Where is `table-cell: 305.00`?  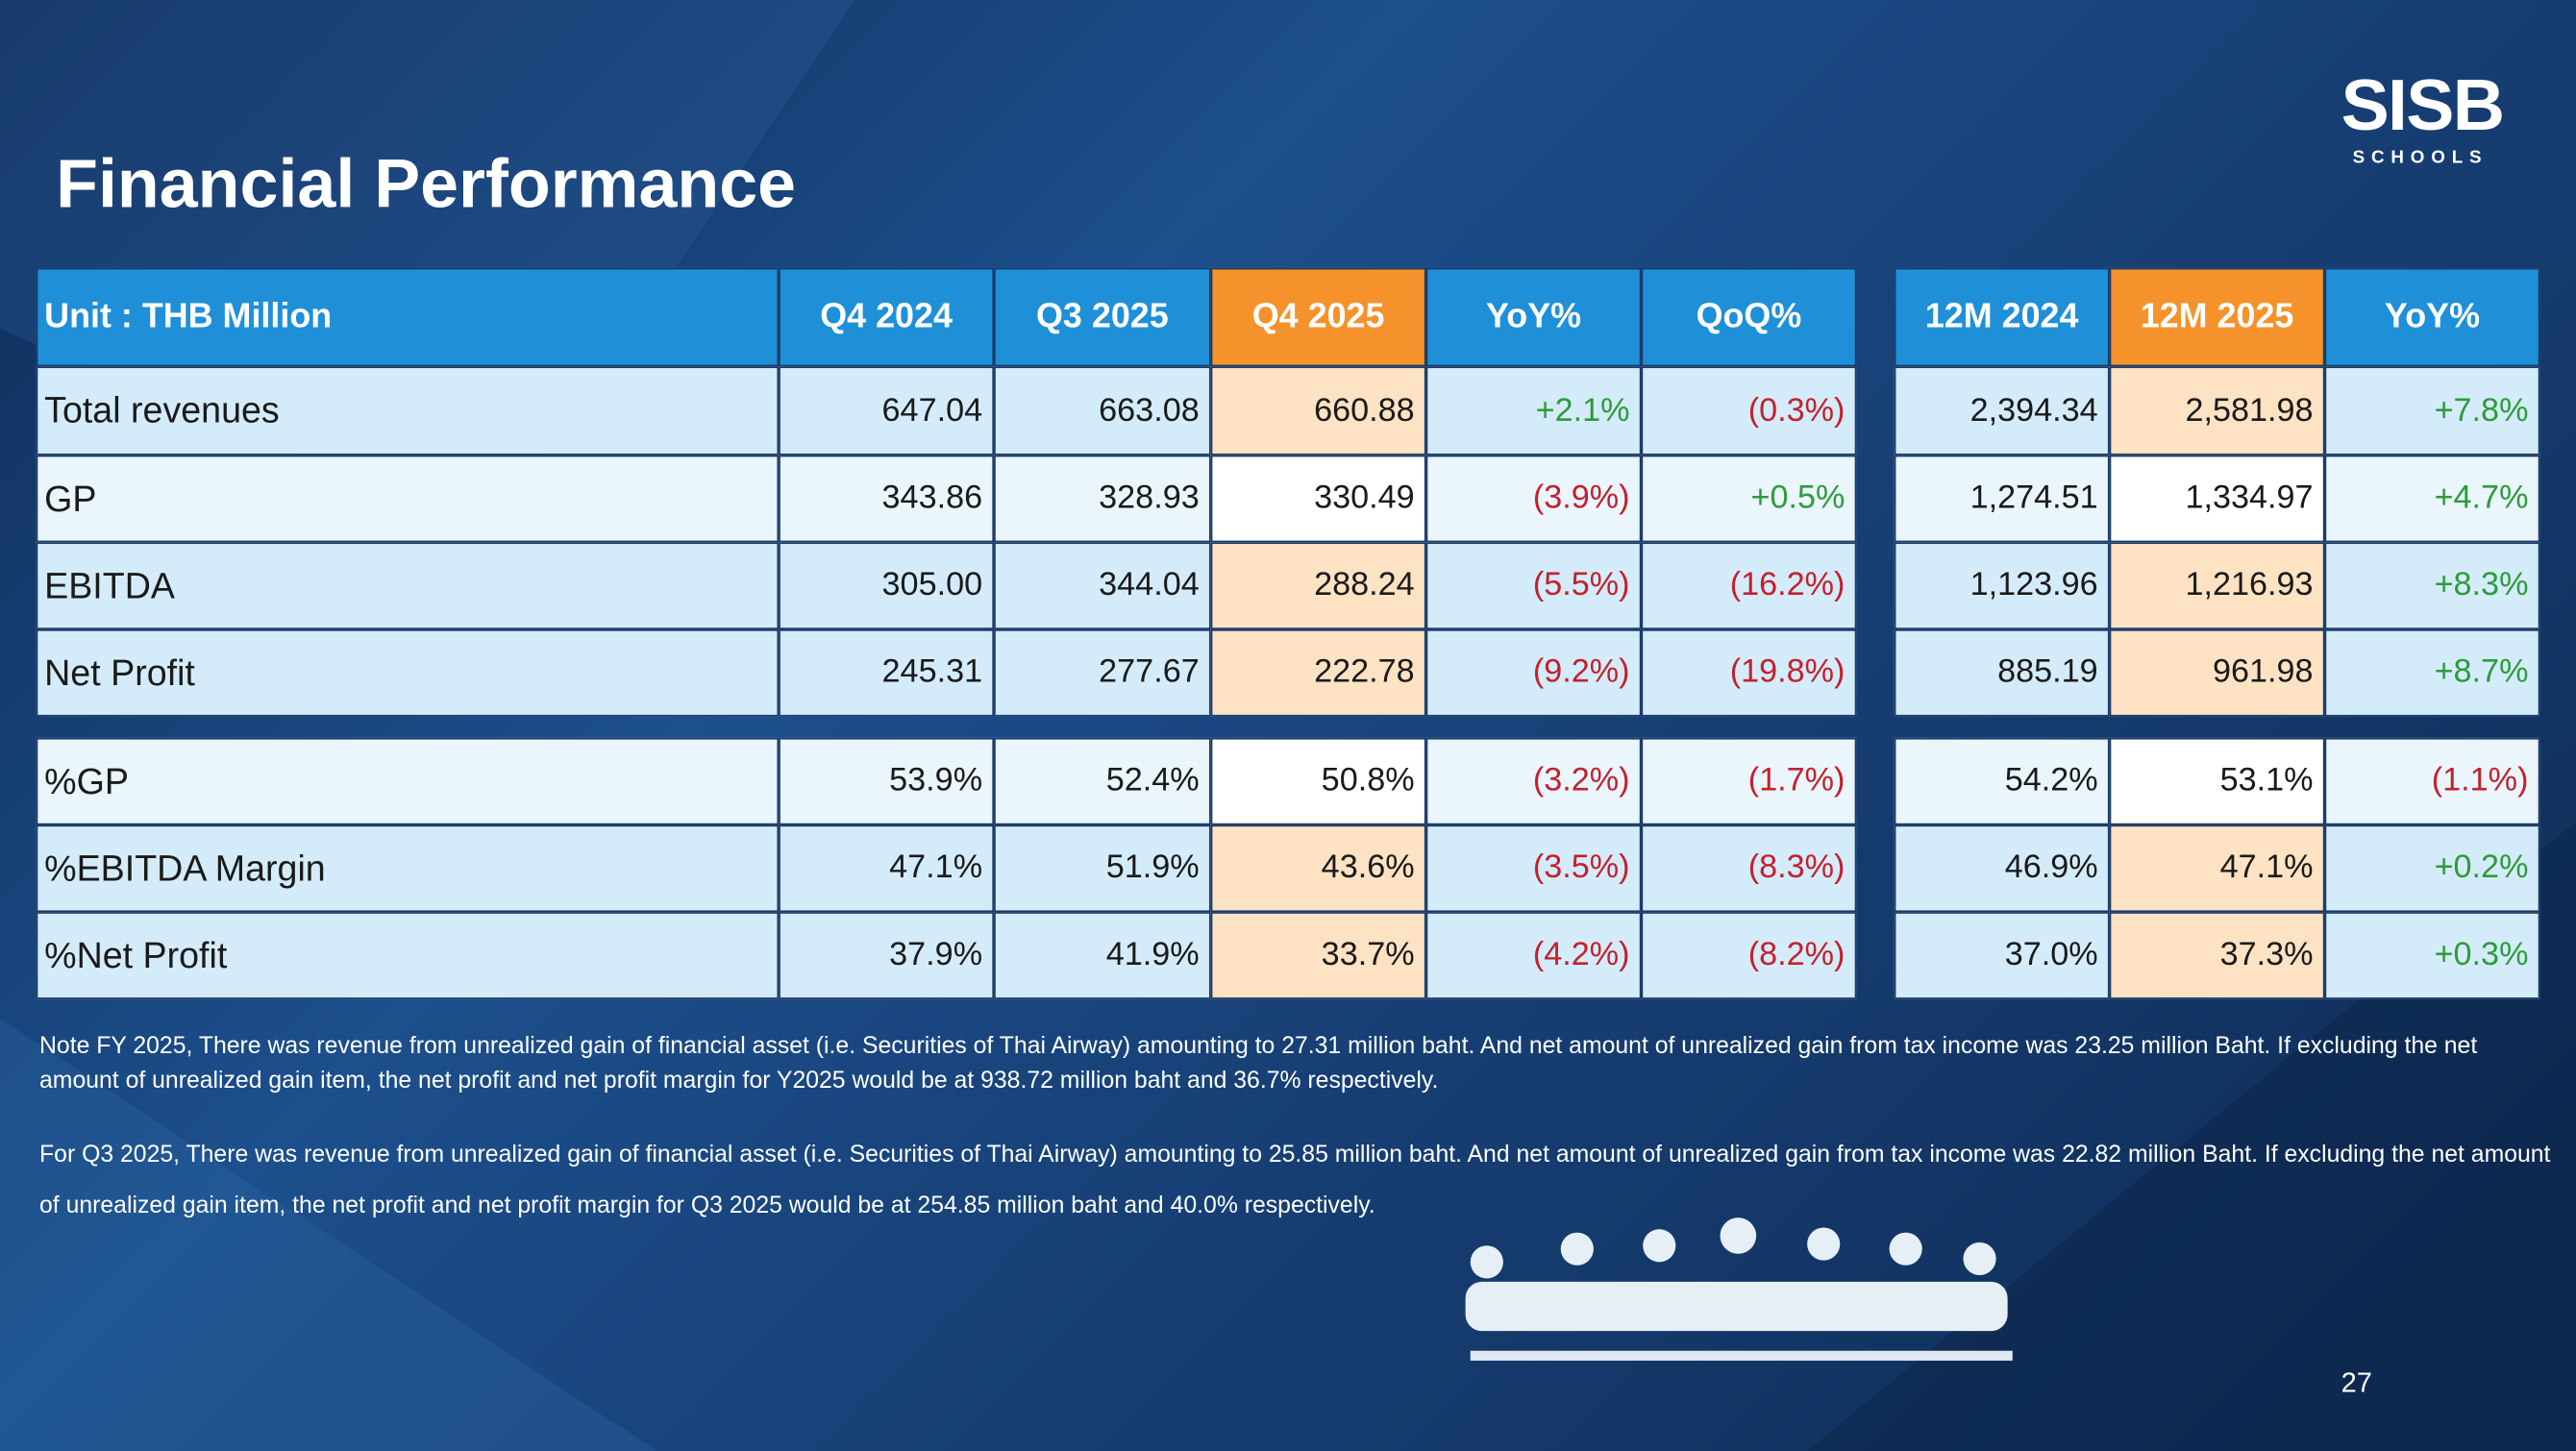
table-cell: 305.00 is located at coordinates (887, 585).